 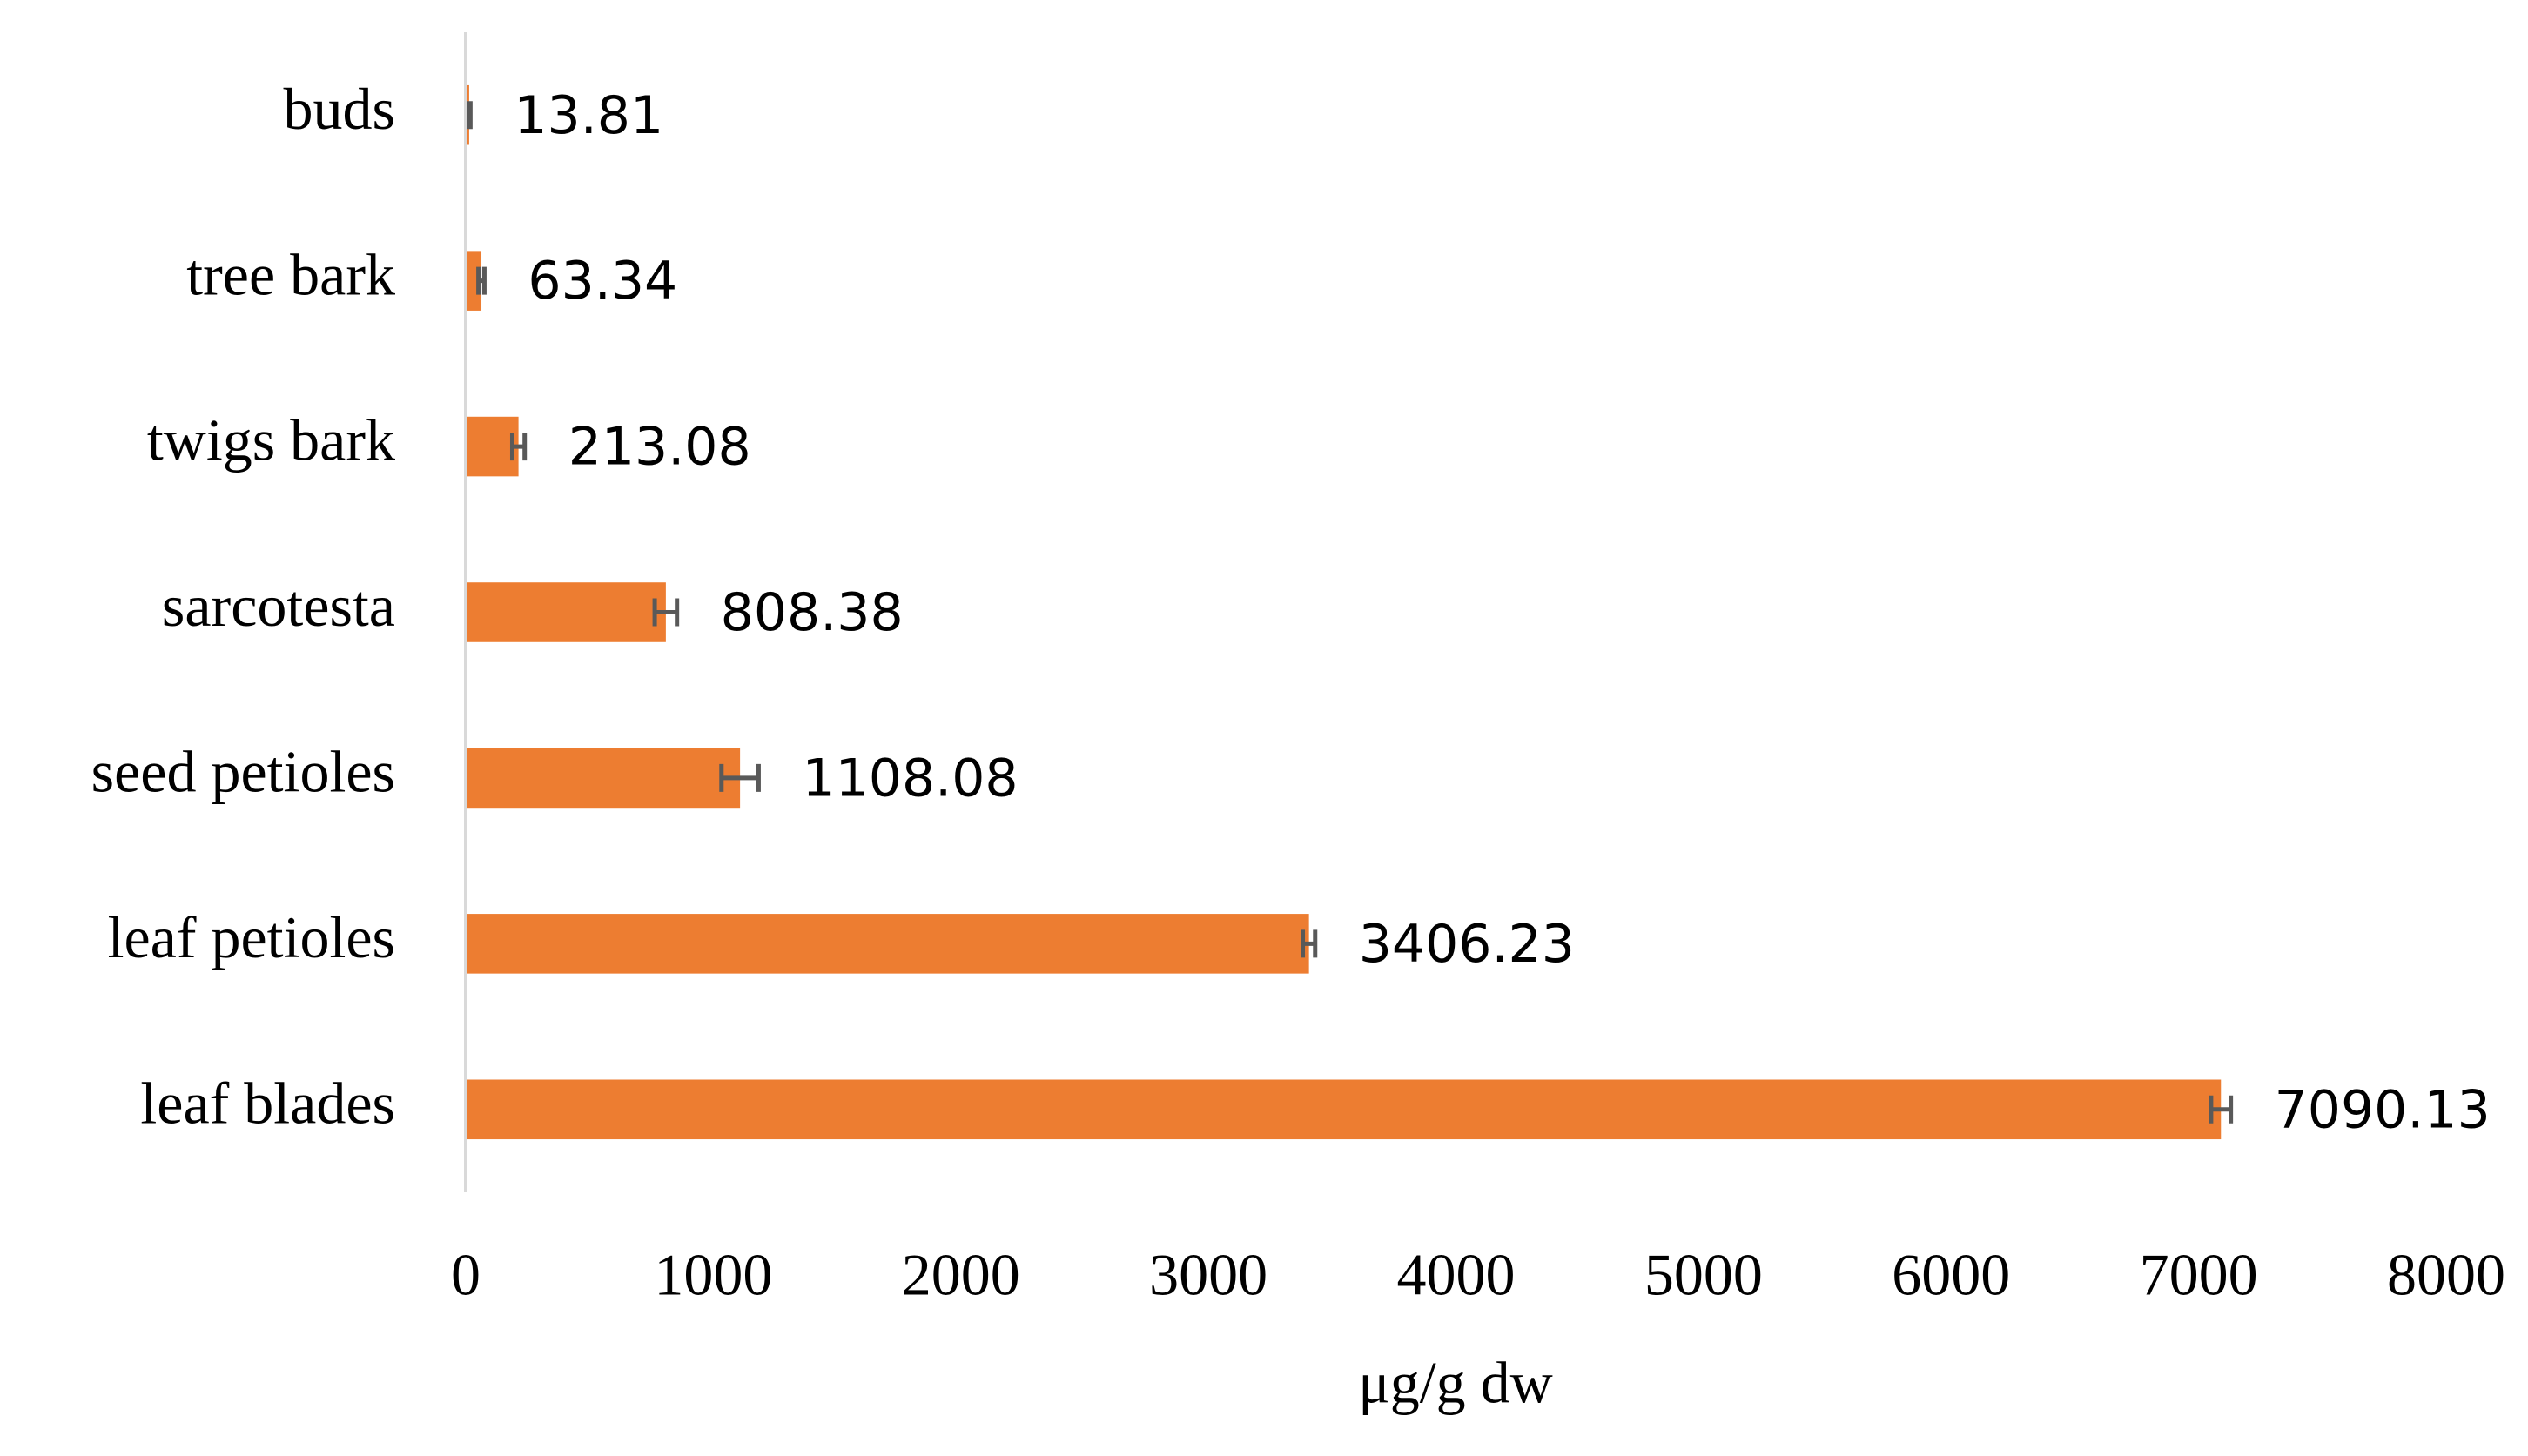 What do you see at coordinates (2383, 1109) in the screenshot?
I see `value-label: 7090.13` at bounding box center [2383, 1109].